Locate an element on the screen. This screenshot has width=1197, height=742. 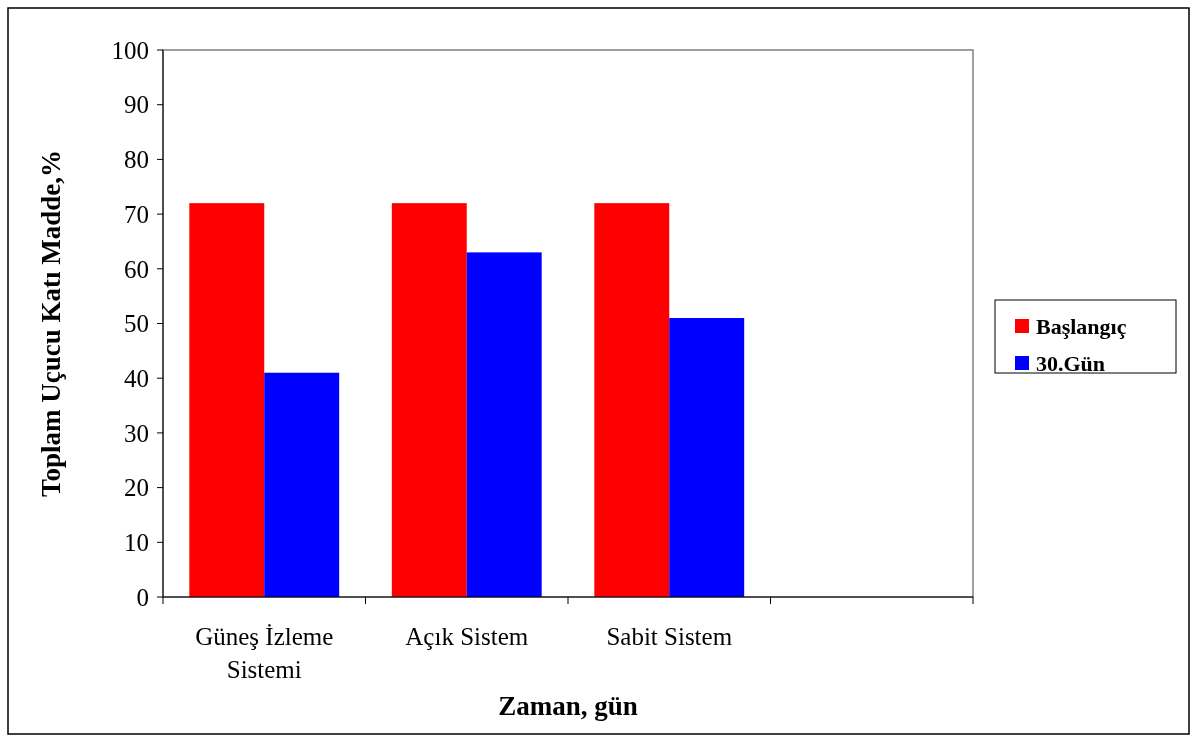
x-tick-label: Güneş İzleme Sistemi is located at coordinates (264, 653).